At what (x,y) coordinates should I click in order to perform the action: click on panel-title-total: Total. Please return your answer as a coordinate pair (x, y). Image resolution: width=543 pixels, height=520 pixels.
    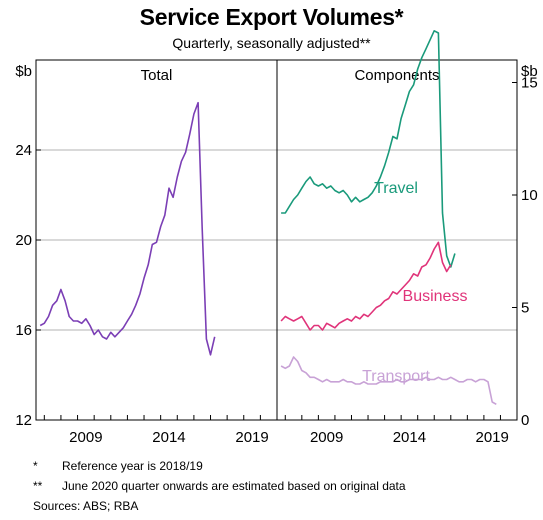
    Looking at the image, I should click on (157, 75).